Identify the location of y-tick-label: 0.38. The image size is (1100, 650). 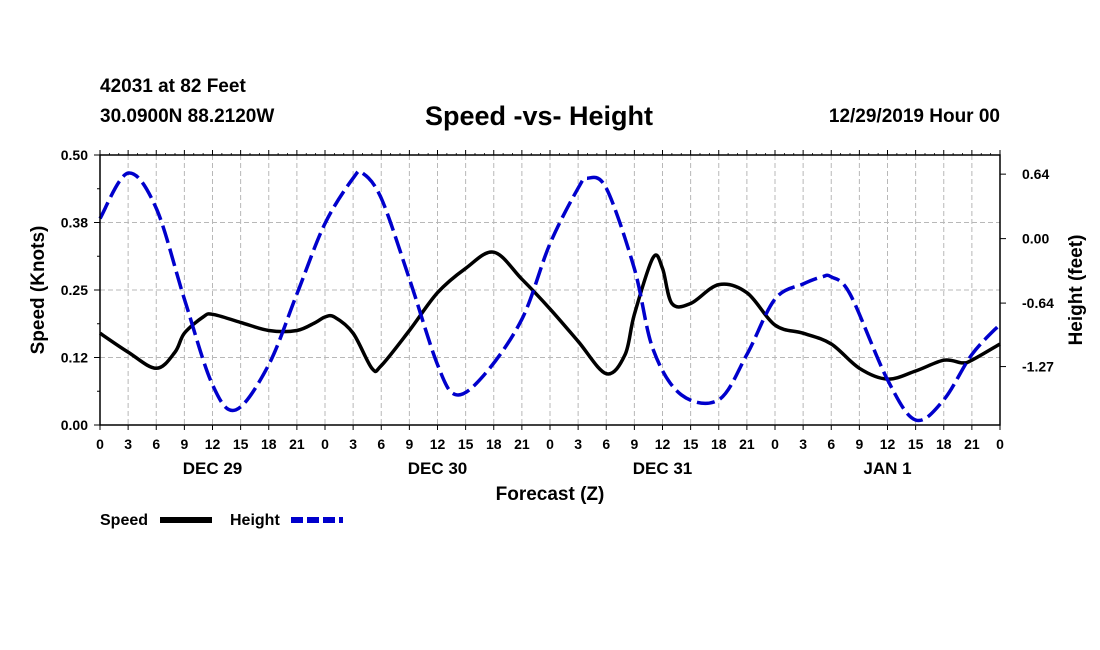
(74, 223).